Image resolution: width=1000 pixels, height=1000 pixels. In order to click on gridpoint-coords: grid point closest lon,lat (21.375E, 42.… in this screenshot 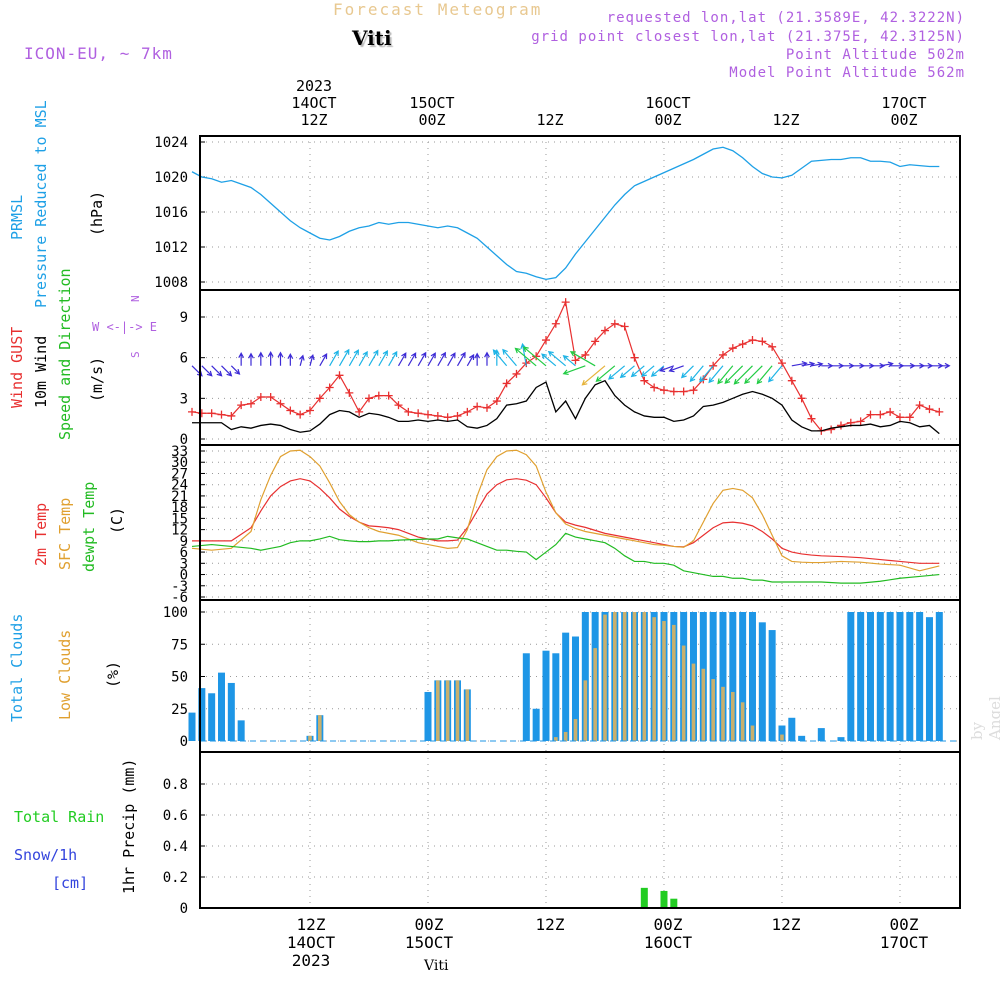, I will do `click(748, 37)`.